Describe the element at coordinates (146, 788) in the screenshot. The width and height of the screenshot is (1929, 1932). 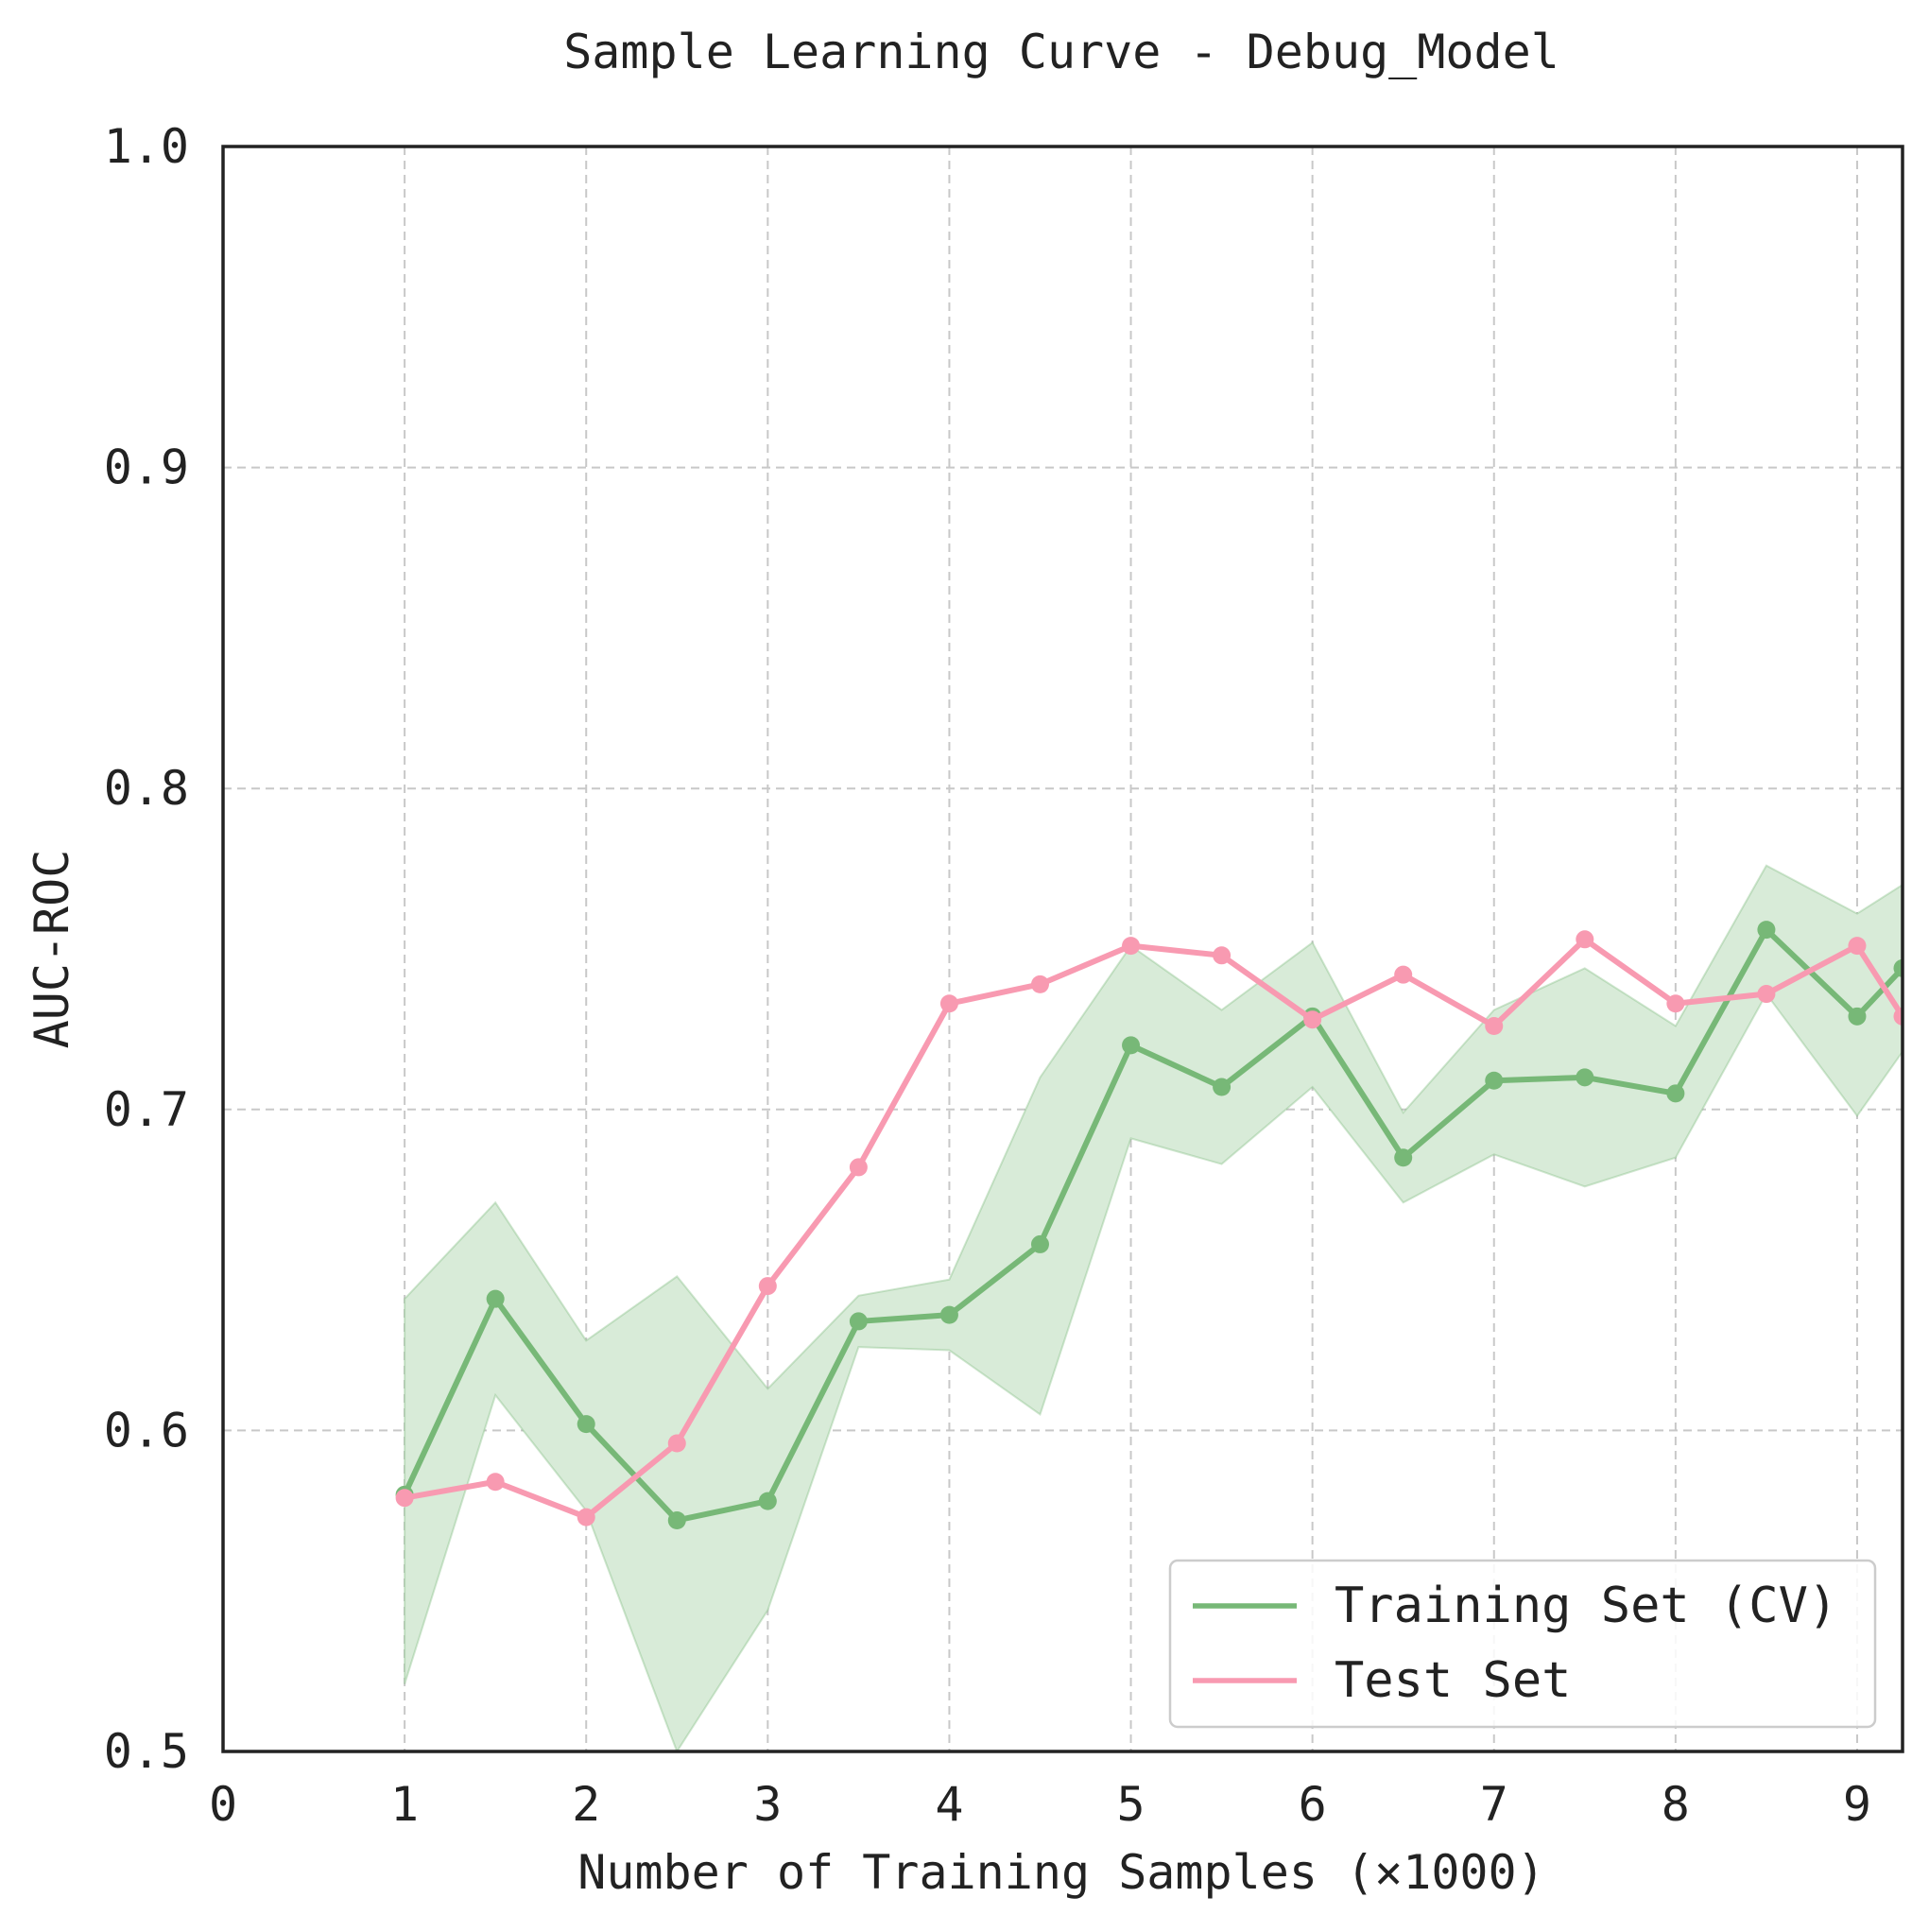
I see `y-tick-label-3: 0.8` at that location.